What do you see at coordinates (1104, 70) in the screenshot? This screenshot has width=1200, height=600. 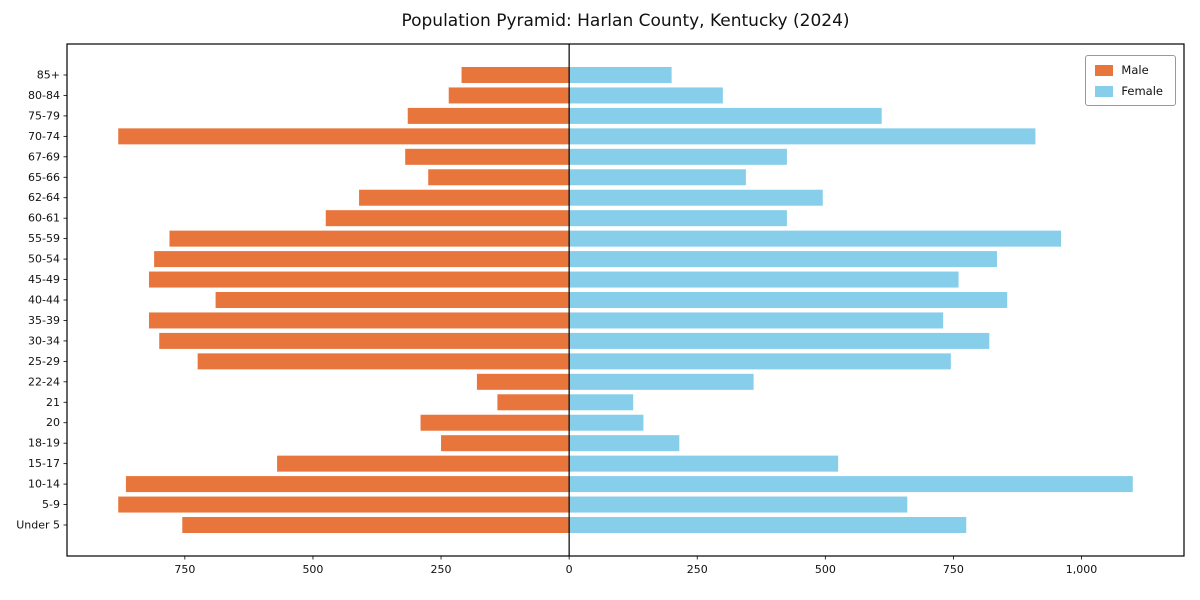 I see `male-swatch` at bounding box center [1104, 70].